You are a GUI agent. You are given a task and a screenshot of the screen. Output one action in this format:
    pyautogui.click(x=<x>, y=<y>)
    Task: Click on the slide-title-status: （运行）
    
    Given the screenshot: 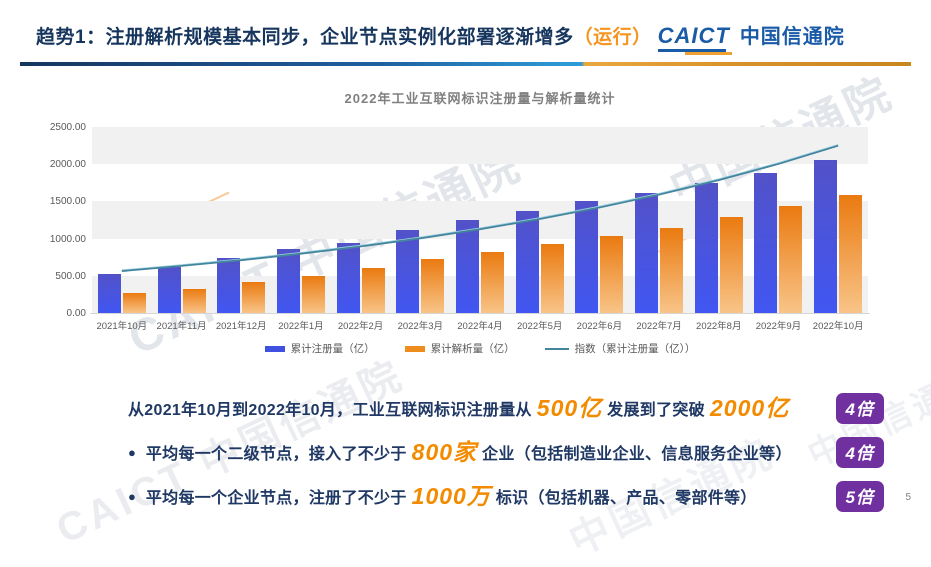 What is the action you would take?
    pyautogui.click(x=612, y=37)
    